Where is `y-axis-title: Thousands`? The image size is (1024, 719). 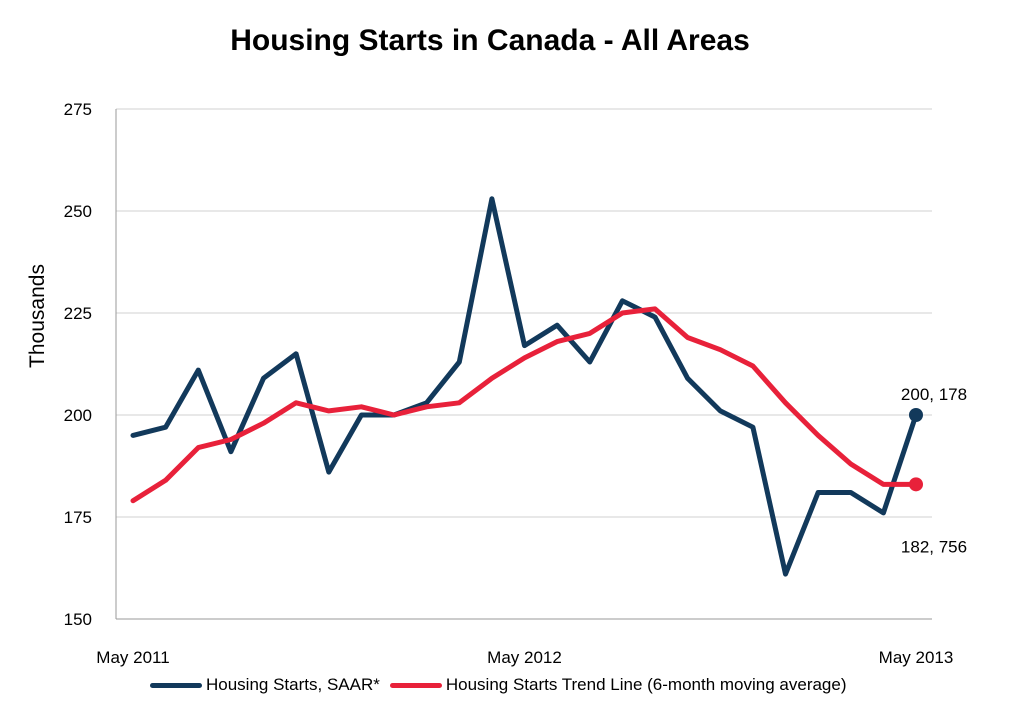
y-axis-title: Thousands is located at coordinates (37, 316).